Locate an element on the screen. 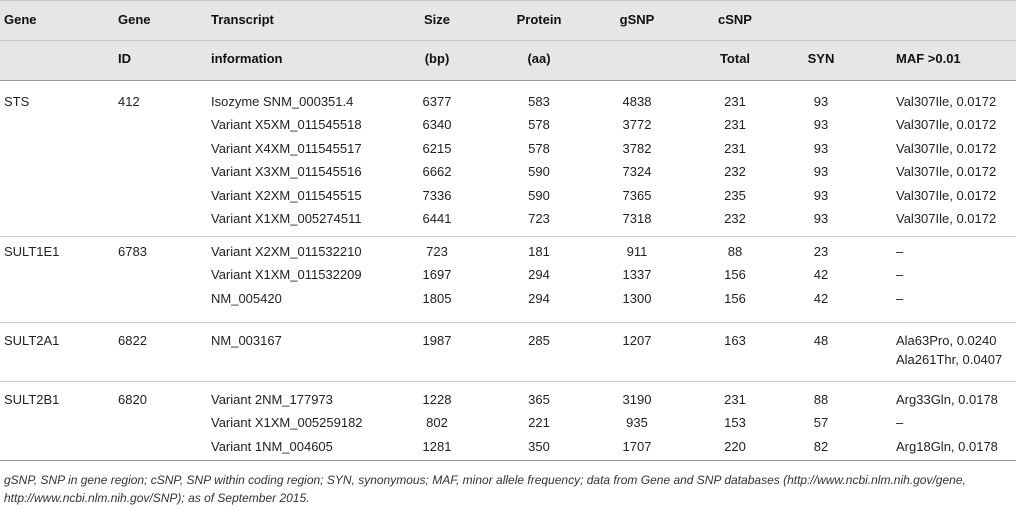 The width and height of the screenshot is (1016, 508). header-id-row2: ID is located at coordinates (124, 58).